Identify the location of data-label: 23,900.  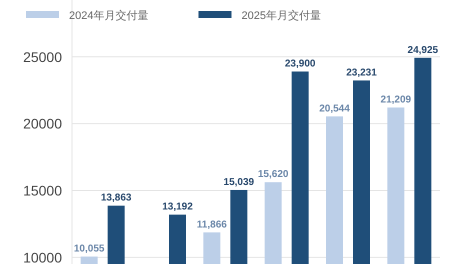
(300, 64).